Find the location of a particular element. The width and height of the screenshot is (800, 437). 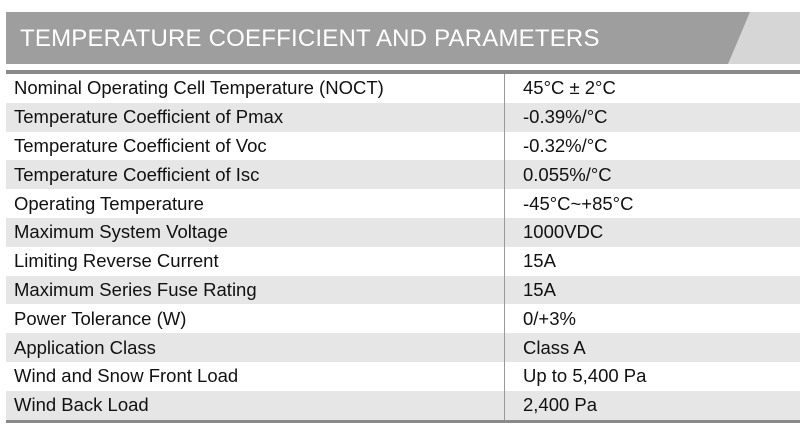

table-row: Power Tolerance (W) 0/+3% is located at coordinates (403, 319).